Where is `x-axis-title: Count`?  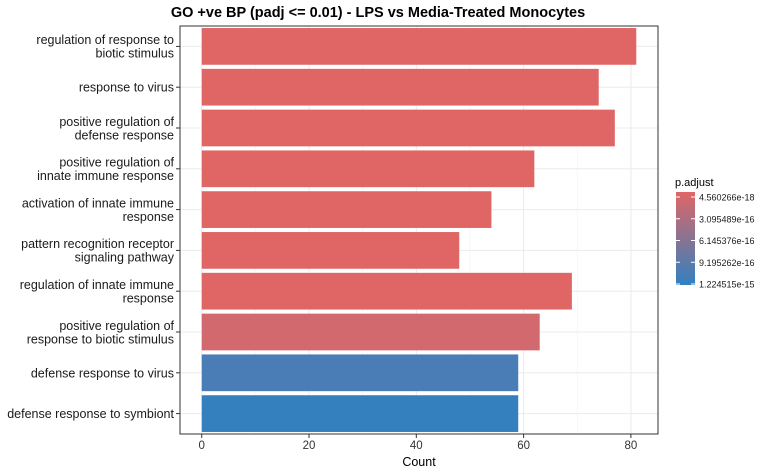
x-axis-title: Count is located at coordinates (419, 462).